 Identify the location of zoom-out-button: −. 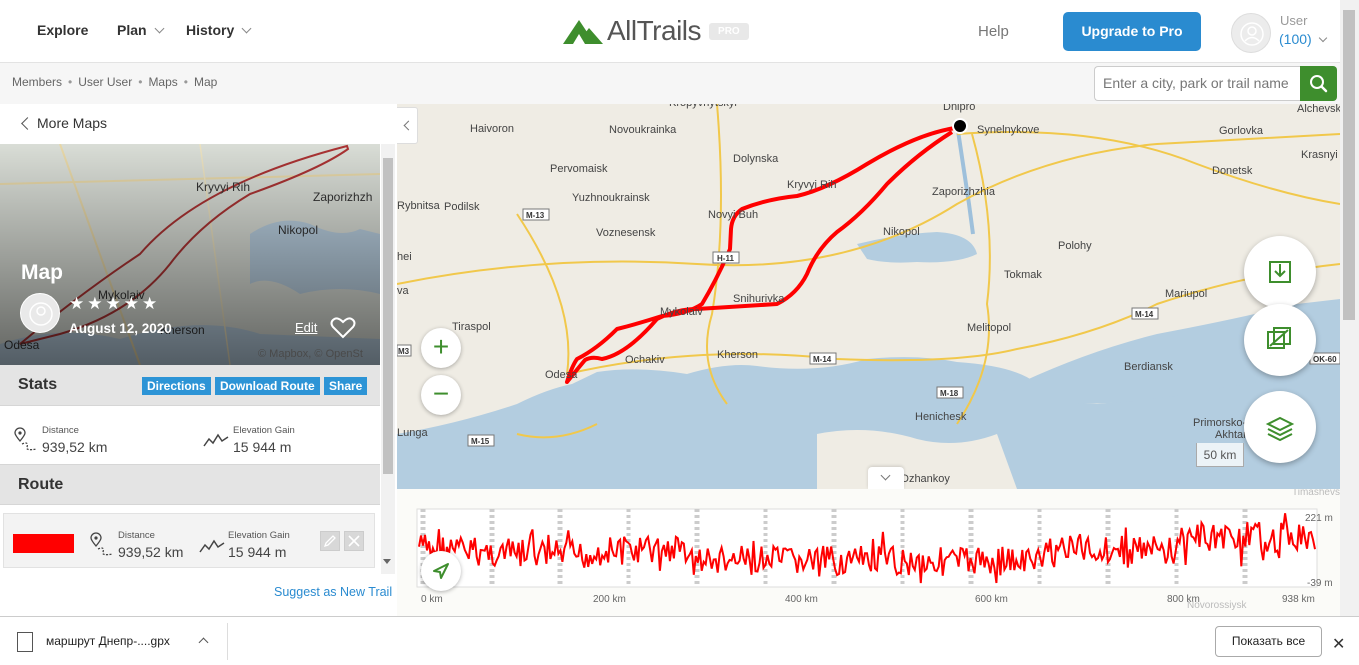
(441, 395).